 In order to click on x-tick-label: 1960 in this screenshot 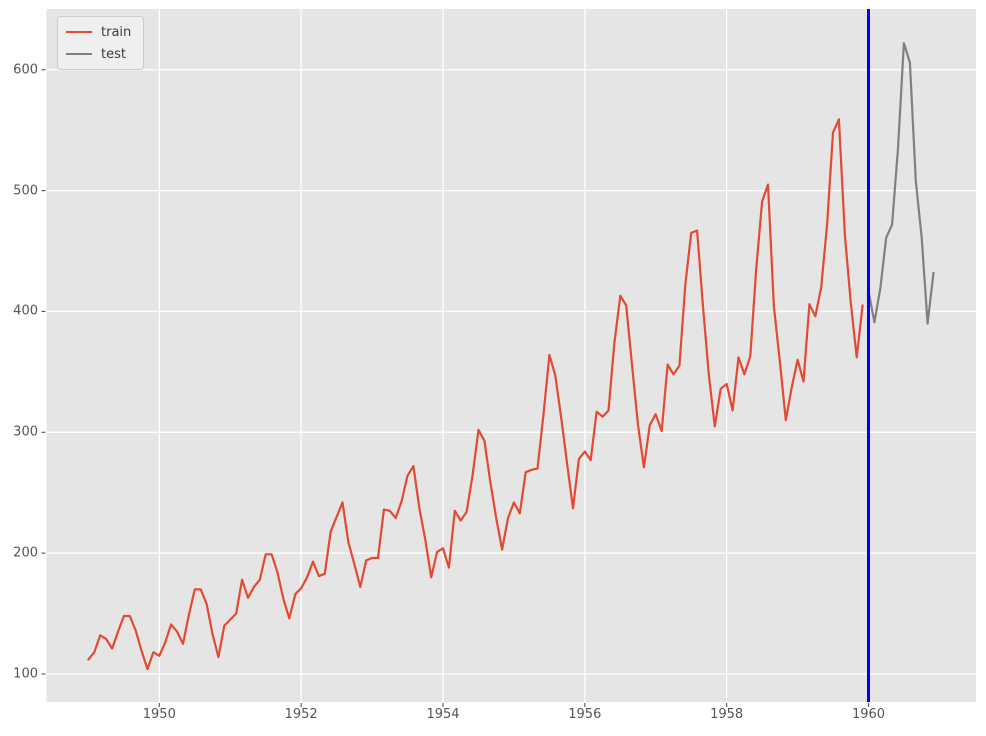, I will do `click(868, 714)`.